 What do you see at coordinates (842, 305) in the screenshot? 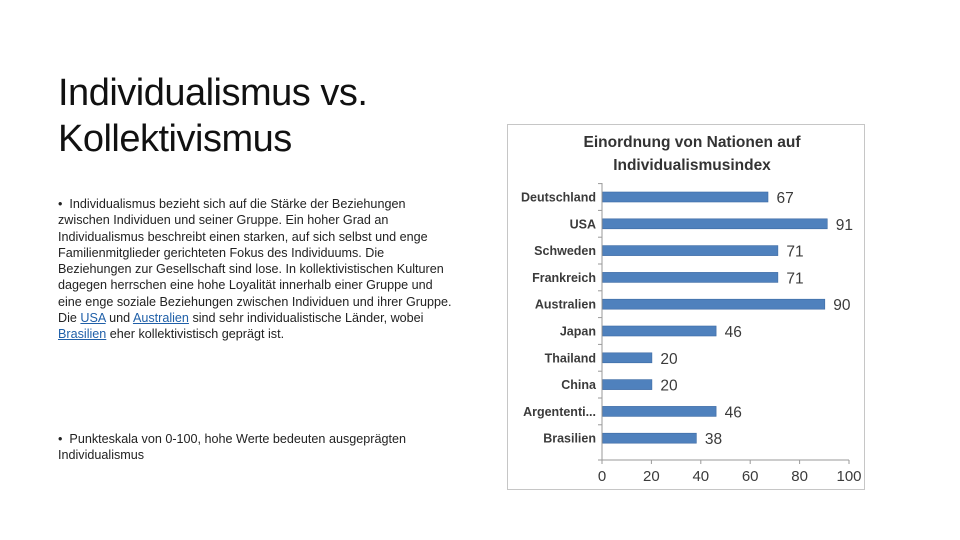
I see `value-label: 90` at bounding box center [842, 305].